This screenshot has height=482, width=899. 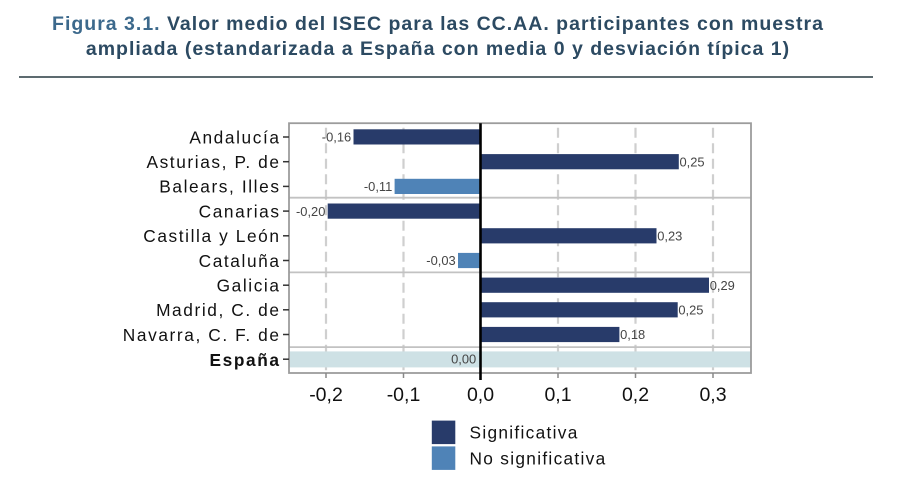 What do you see at coordinates (635, 395) in the screenshot?
I see `svg-text: 0,2` at bounding box center [635, 395].